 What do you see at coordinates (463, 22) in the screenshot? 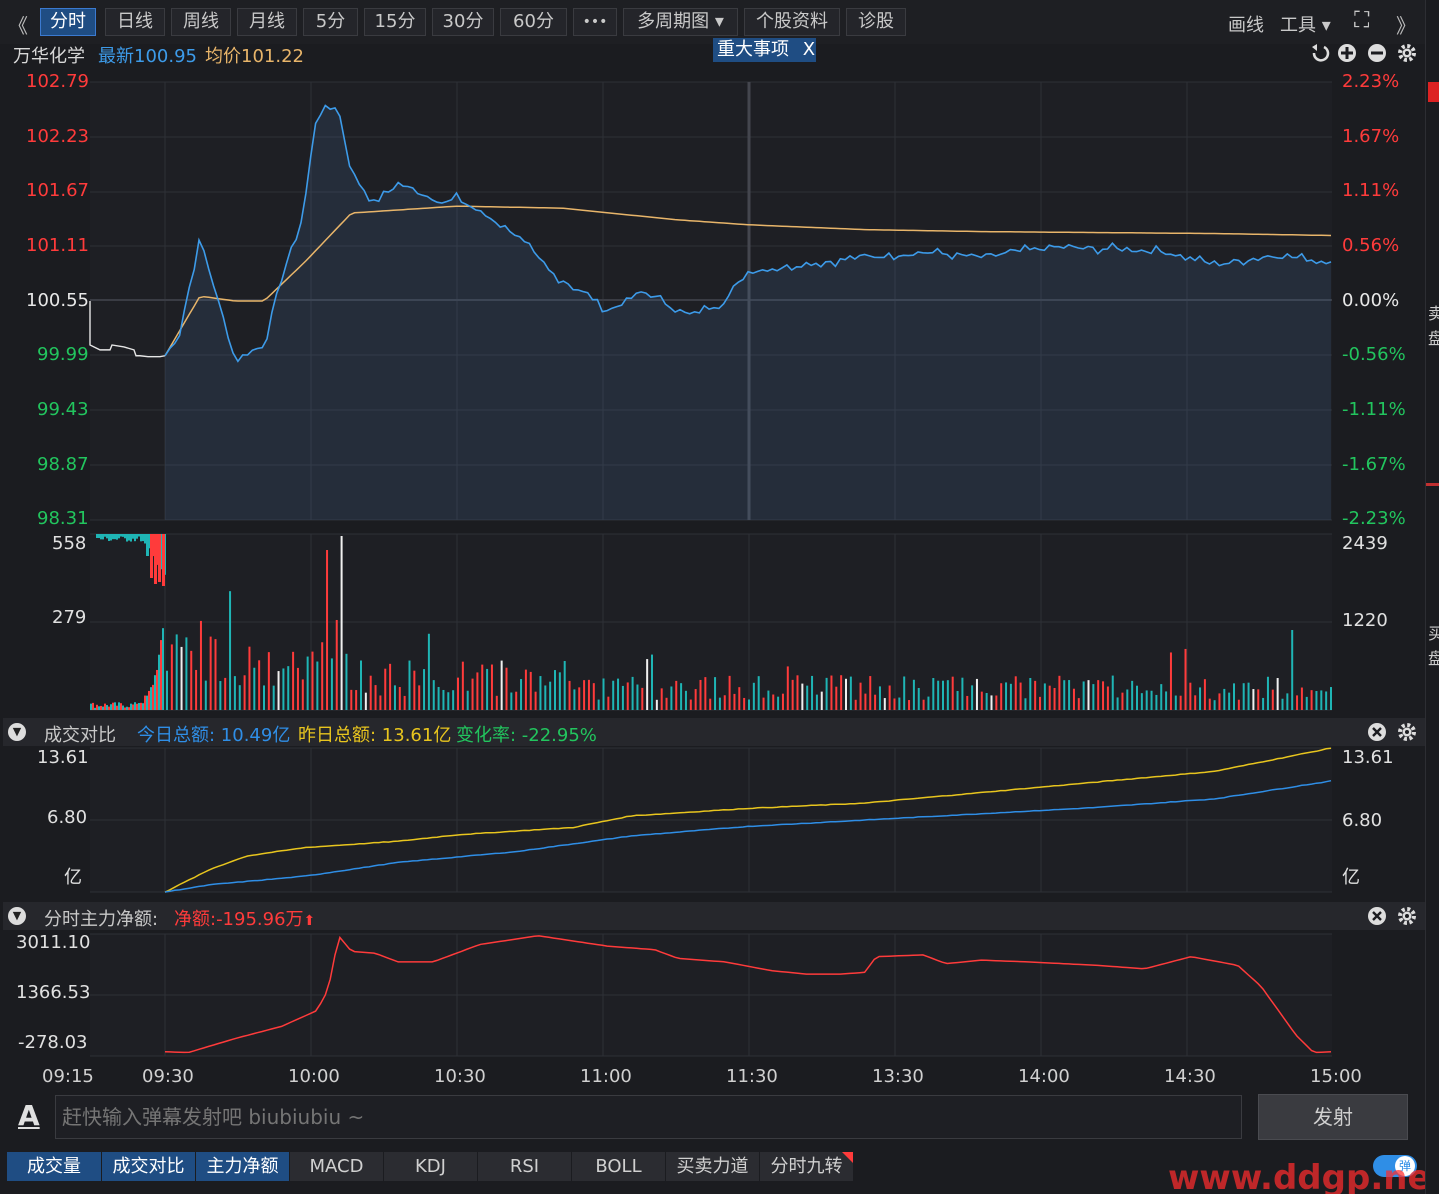
I see `tab-30min: 30分` at bounding box center [463, 22].